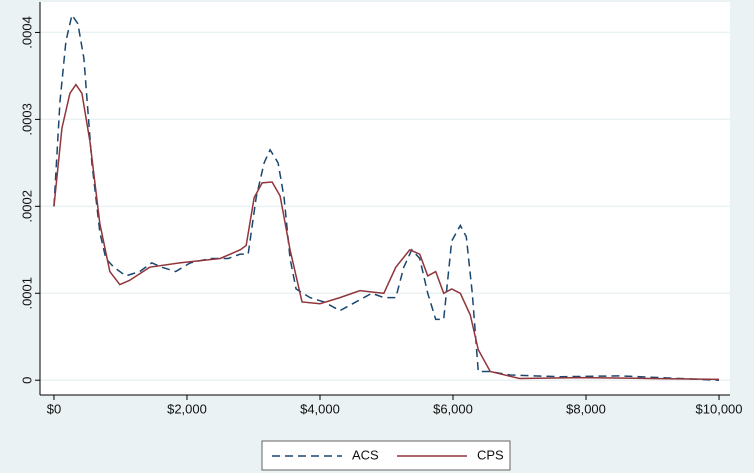 Image resolution: width=754 pixels, height=473 pixels. Describe the element at coordinates (187, 408) in the screenshot. I see `x-tick-label: $2,000` at that location.